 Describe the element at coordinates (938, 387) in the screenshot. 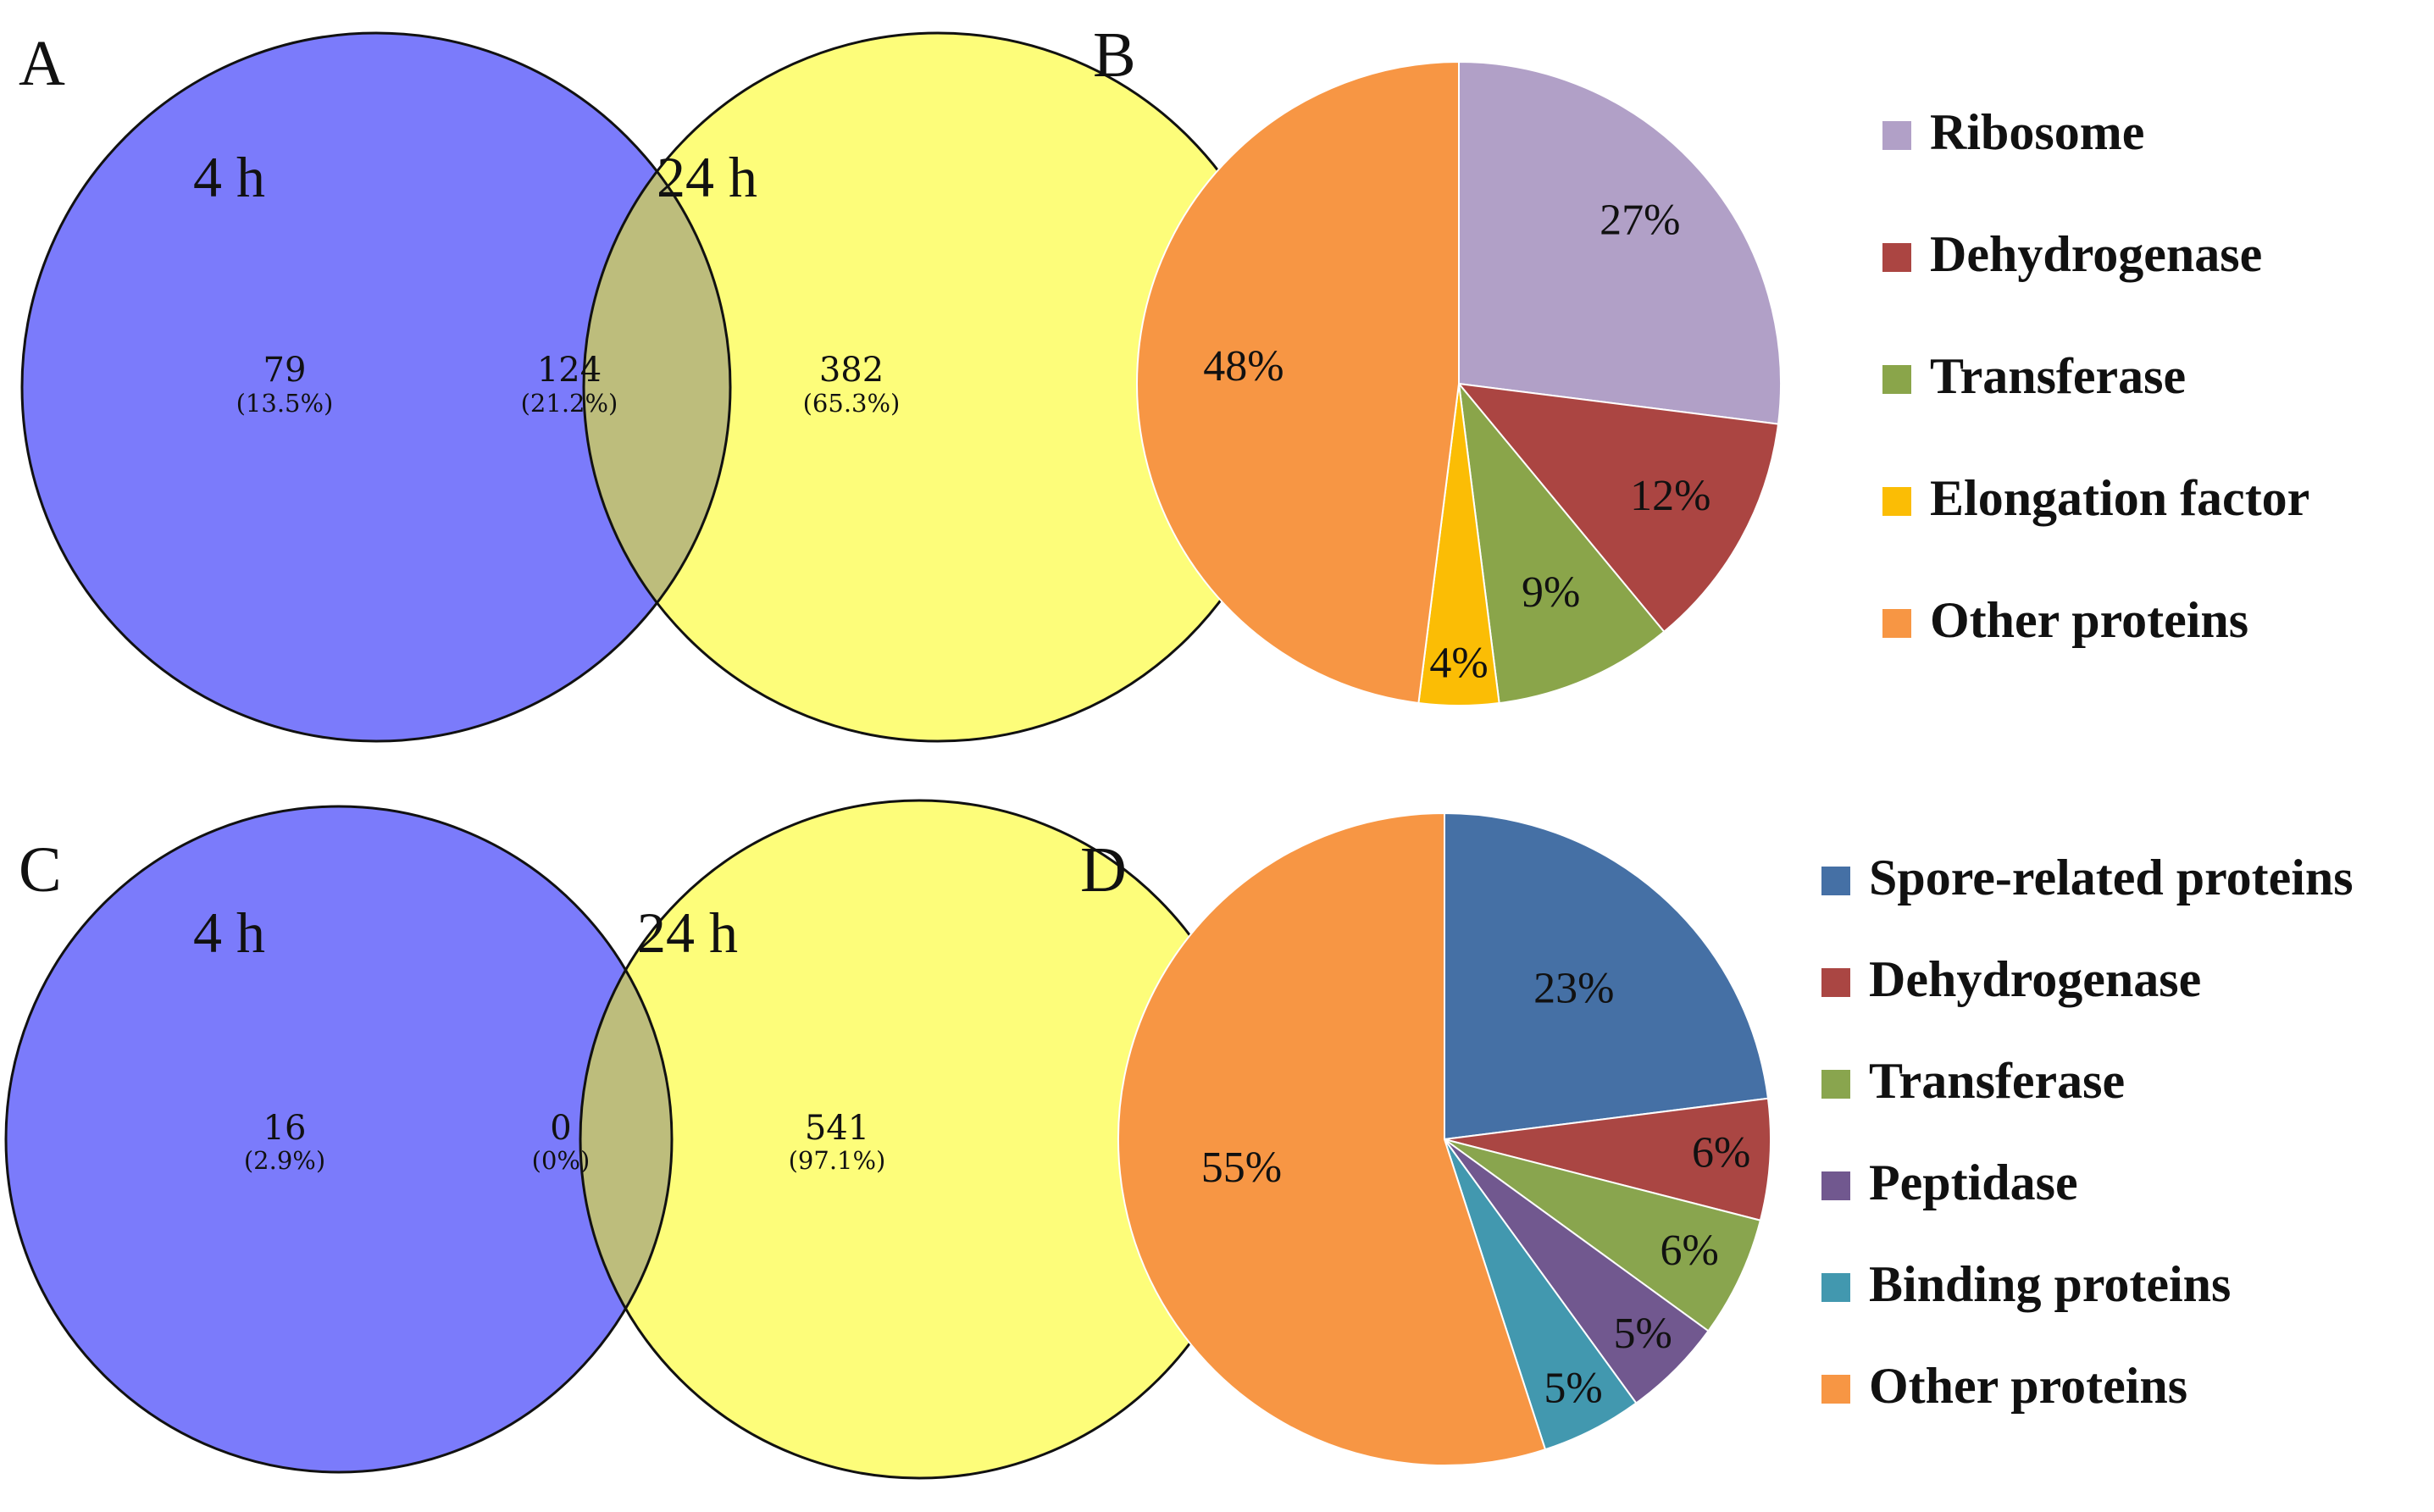

I see `venn-a-set2-circle` at that location.